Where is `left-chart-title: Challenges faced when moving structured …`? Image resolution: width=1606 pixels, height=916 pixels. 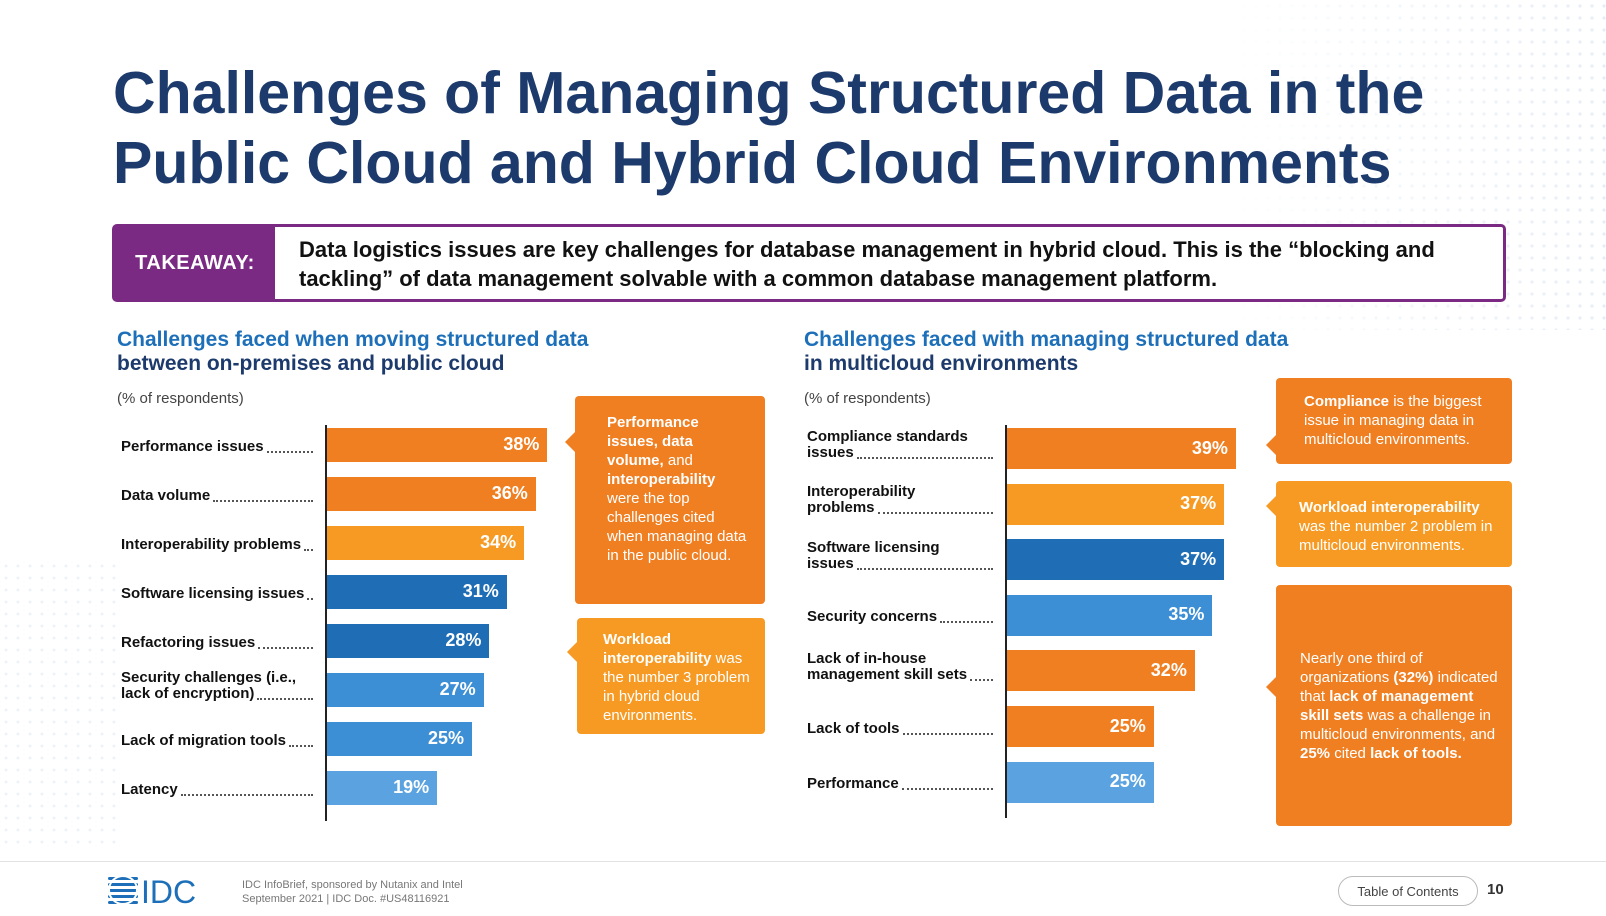
left-chart-title: Challenges faced when moving structured … is located at coordinates (352, 352).